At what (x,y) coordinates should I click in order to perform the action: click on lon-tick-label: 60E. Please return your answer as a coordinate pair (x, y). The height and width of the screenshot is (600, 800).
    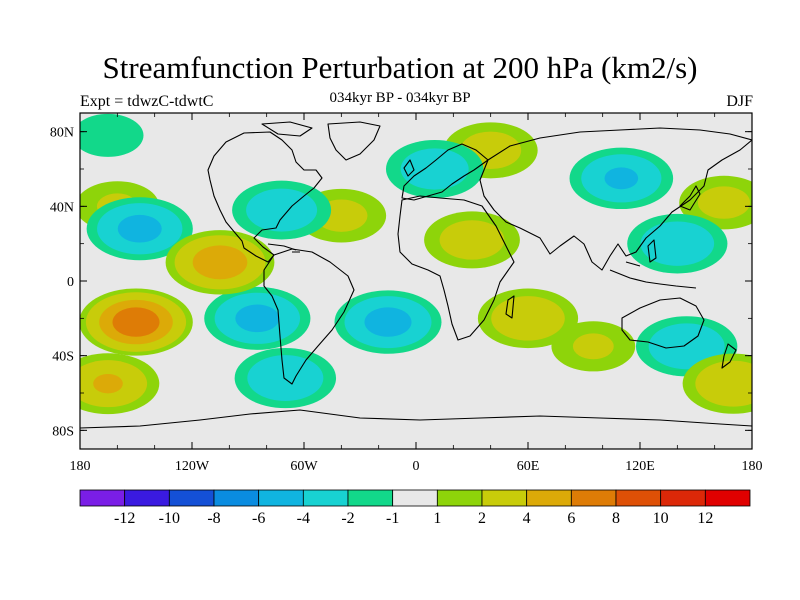
    Looking at the image, I should click on (528, 466).